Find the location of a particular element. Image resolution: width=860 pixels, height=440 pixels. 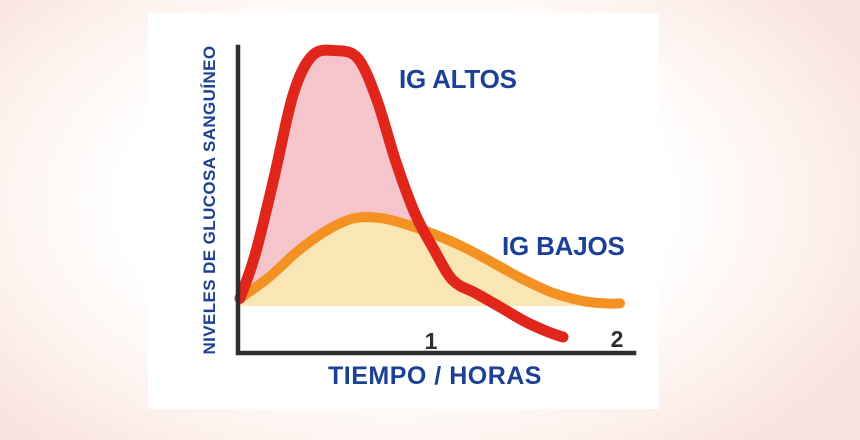

x-tick-2: 2 is located at coordinates (617, 339).